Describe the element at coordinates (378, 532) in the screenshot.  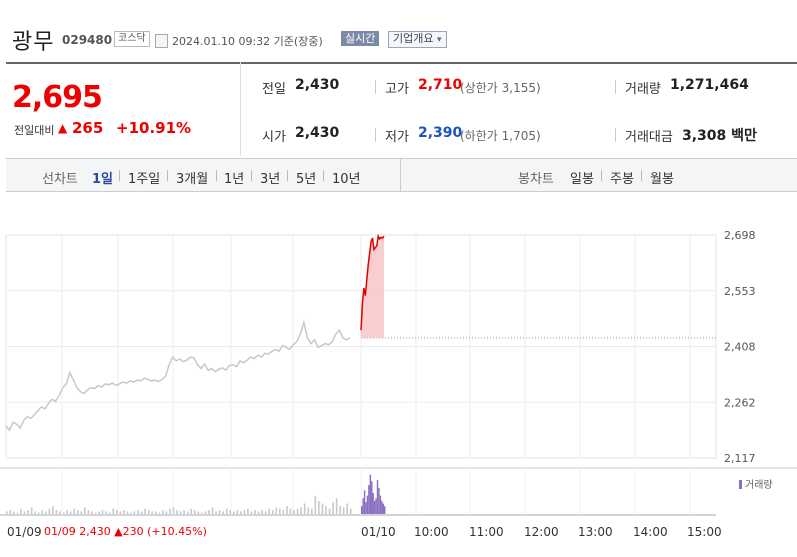
I see `x-tick-label: 01/10` at that location.